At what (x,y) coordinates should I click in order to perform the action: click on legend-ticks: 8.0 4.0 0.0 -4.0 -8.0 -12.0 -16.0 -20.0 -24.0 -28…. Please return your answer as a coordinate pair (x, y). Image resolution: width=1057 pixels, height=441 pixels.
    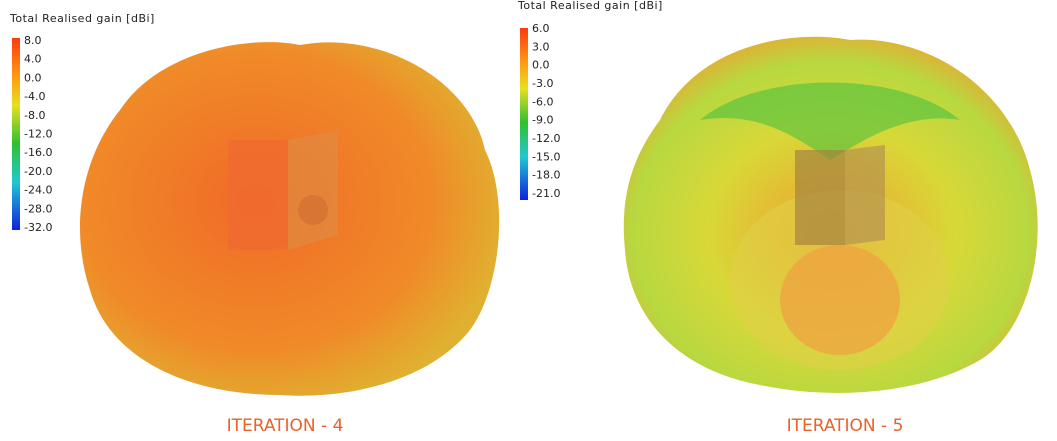
    Looking at the image, I should click on (38, 134).